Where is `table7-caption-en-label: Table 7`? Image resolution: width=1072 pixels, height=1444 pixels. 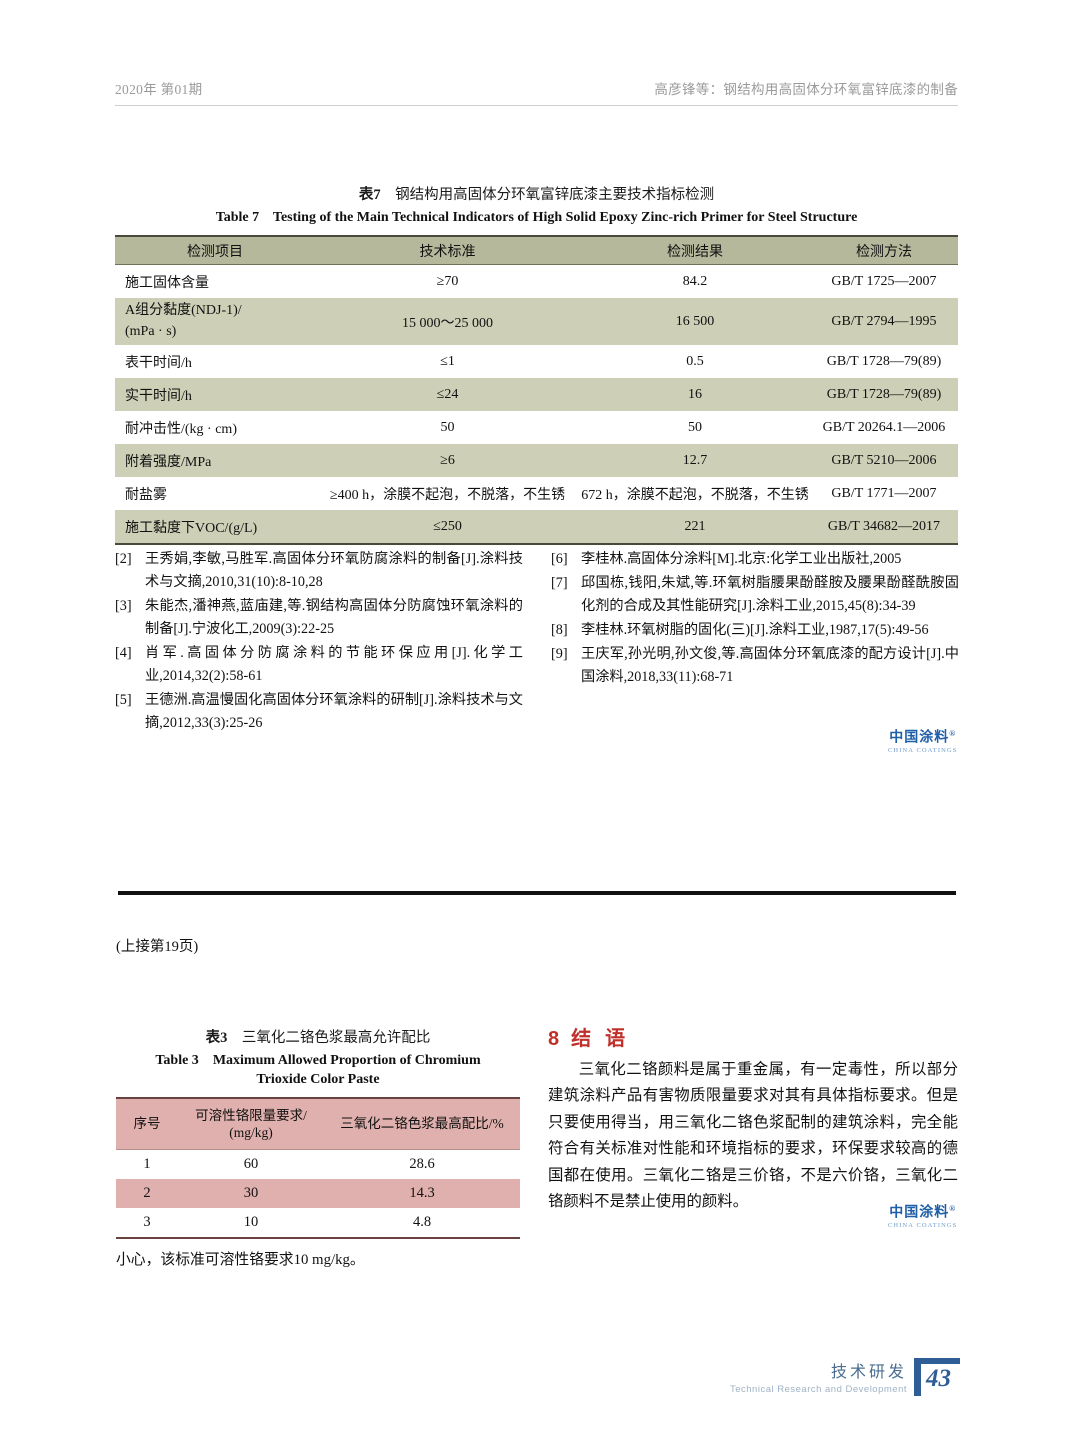
table7-caption-en-label: Table 7 is located at coordinates (237, 217).